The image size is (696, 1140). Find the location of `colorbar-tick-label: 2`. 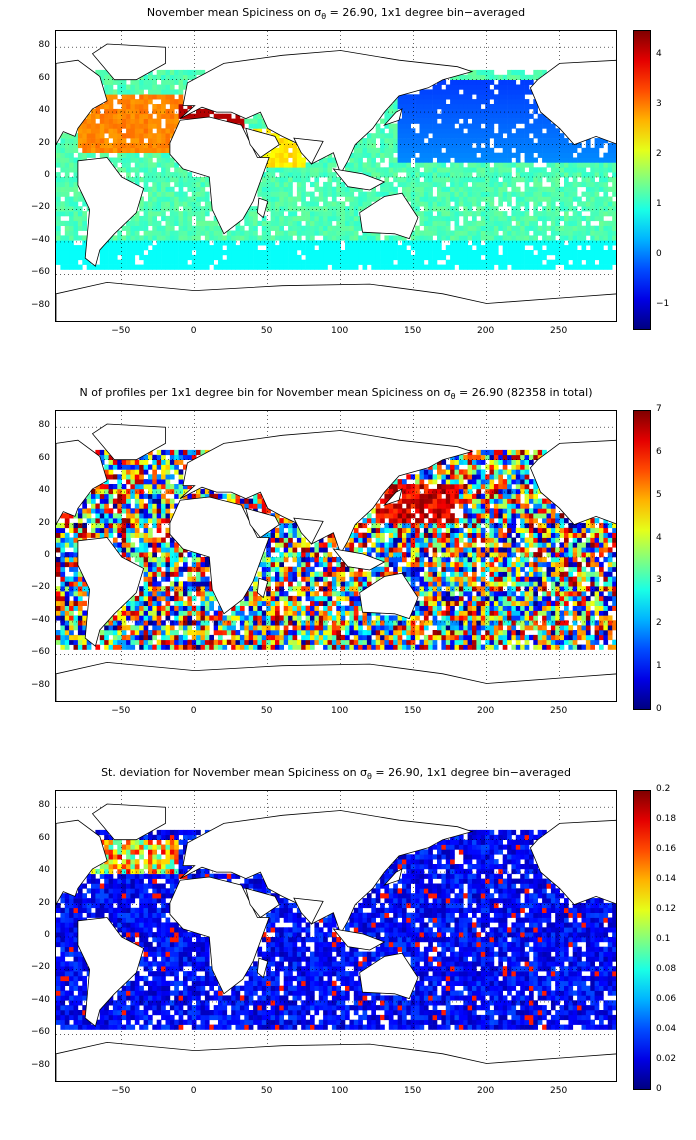

colorbar-tick-label: 2 is located at coordinates (659, 623).